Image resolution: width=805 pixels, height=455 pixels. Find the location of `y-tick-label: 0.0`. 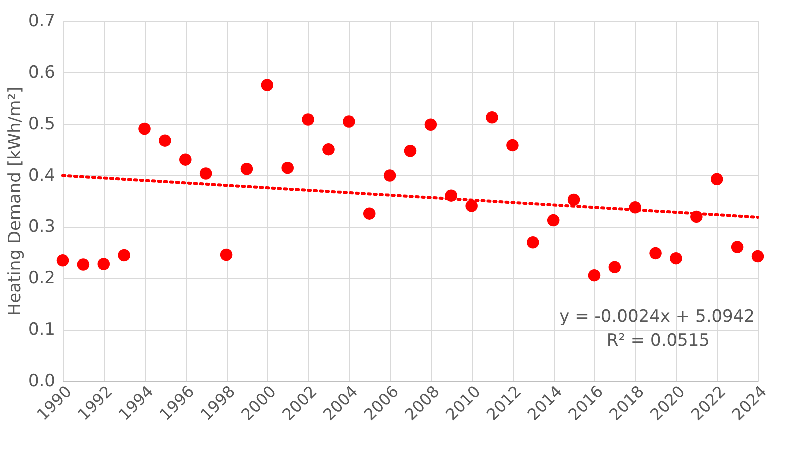

y-tick-label: 0.0 is located at coordinates (42, 382).